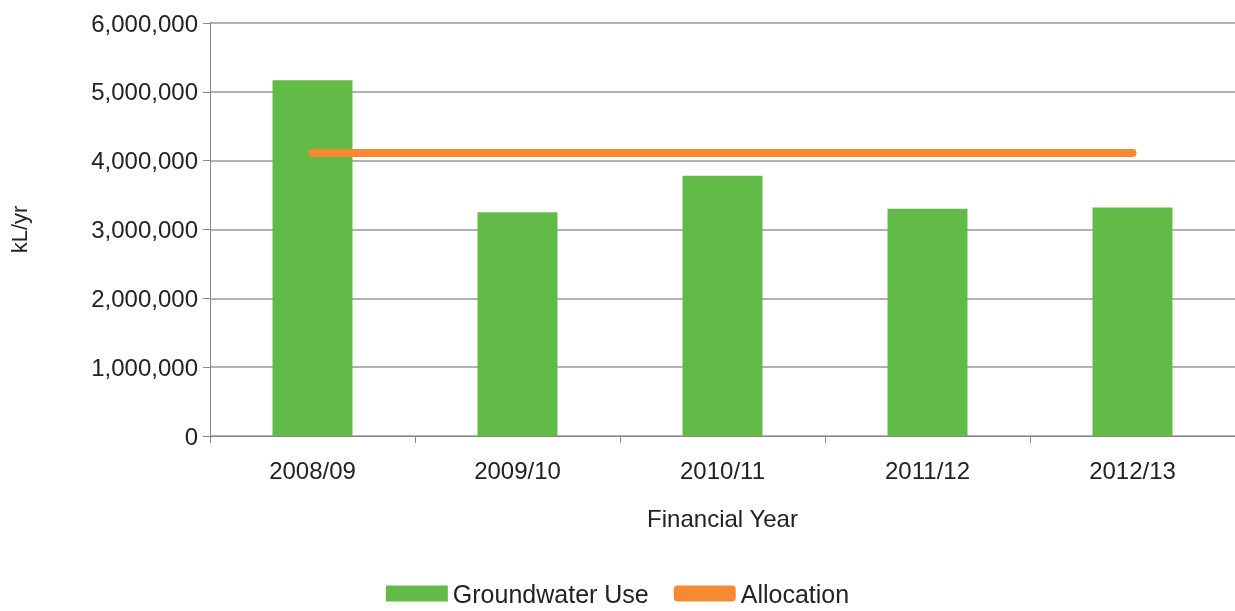 This screenshot has width=1235, height=611. I want to click on x-axis-title: Financial Year, so click(722, 518).